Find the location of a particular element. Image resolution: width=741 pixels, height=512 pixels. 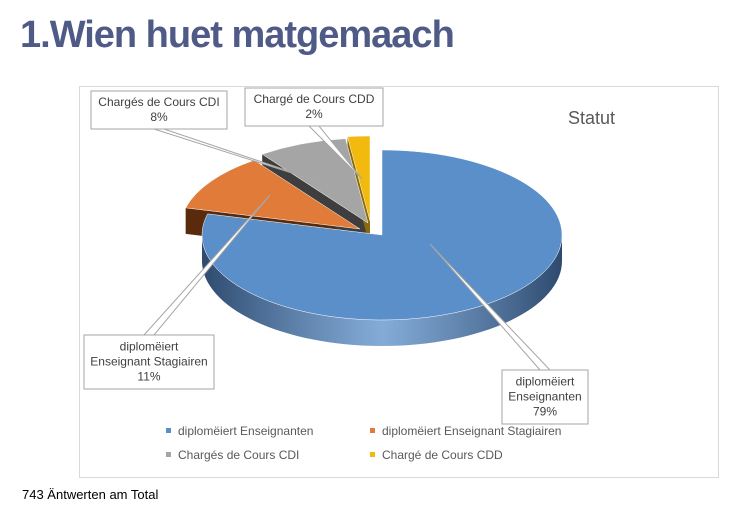

legend-label-cdd: Chargé de Cours CDD is located at coordinates (442, 455).